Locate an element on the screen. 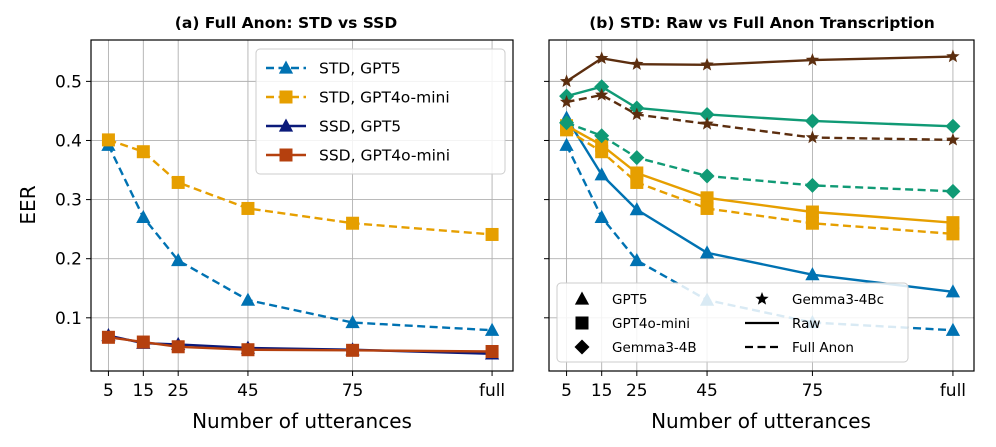 Image resolution: width=996 pixels, height=447 pixels. legend-entry: GPT4o-mini is located at coordinates (632, 324).